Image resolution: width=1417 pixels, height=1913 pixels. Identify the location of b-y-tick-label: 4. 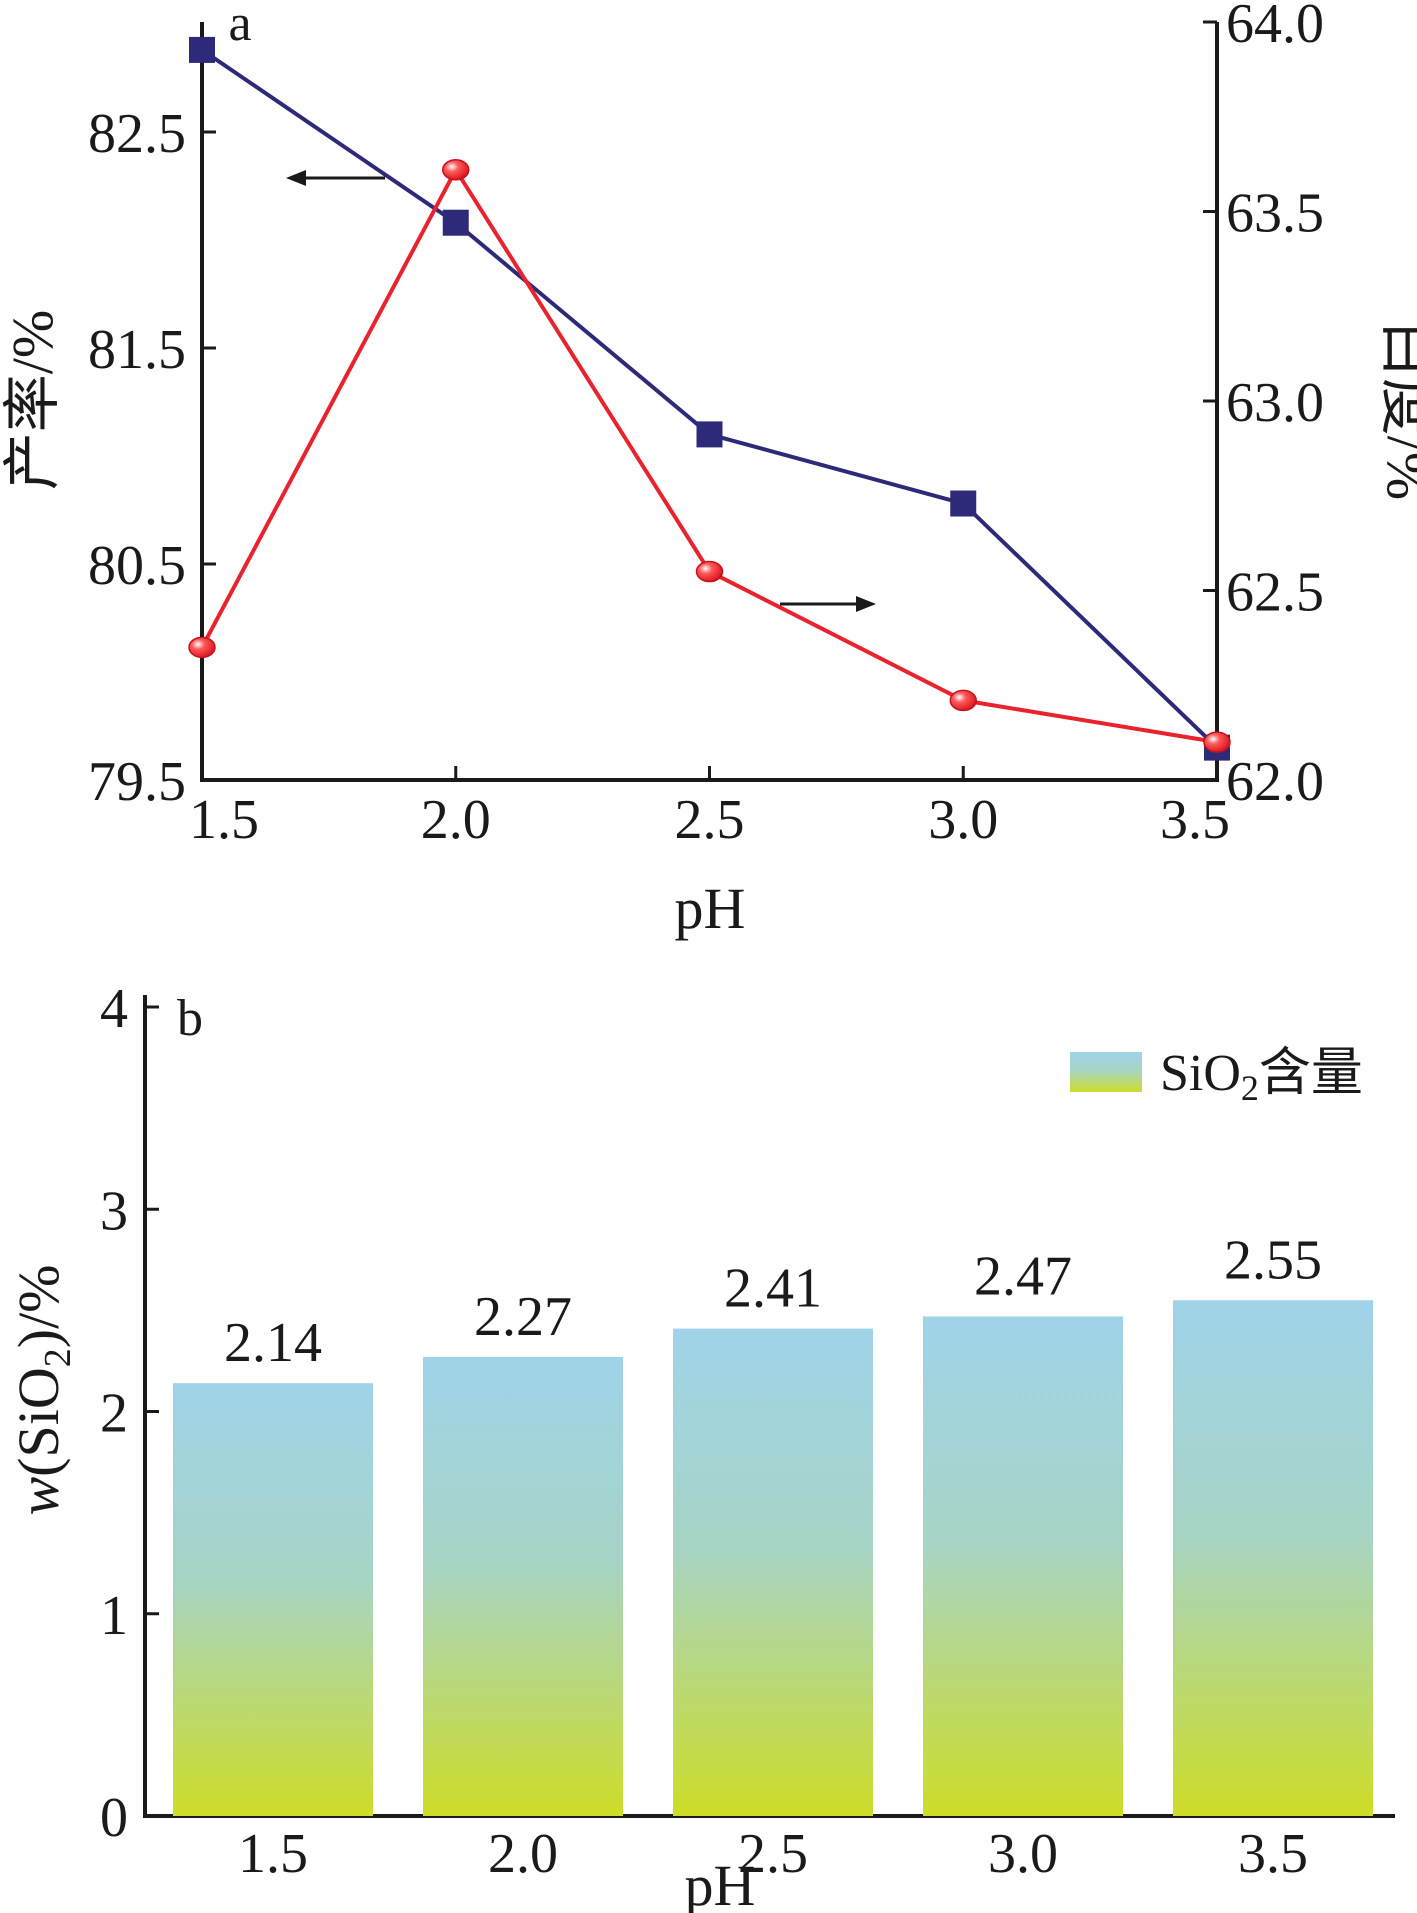
(114, 1009).